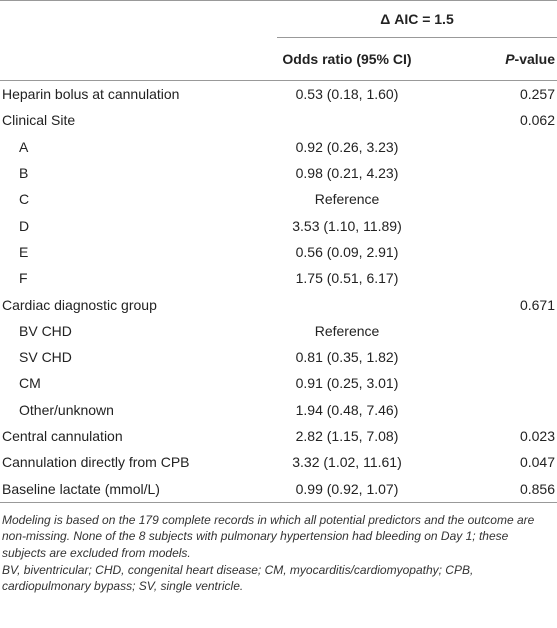  Describe the element at coordinates (347, 383) in the screenshot. I see `odds-ratio: 0.91 (0.25, 3.01)` at that location.